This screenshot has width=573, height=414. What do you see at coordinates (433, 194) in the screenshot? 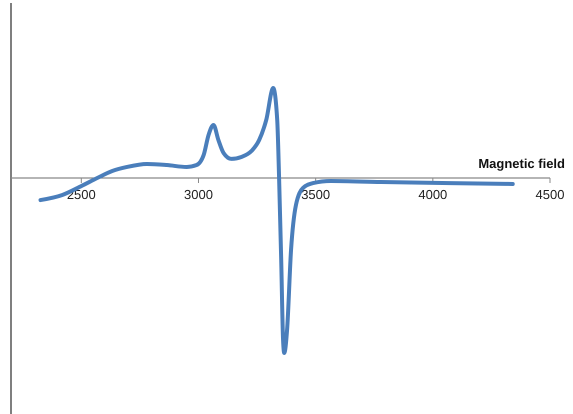
I see `x-tick-label: 4000` at bounding box center [433, 194].